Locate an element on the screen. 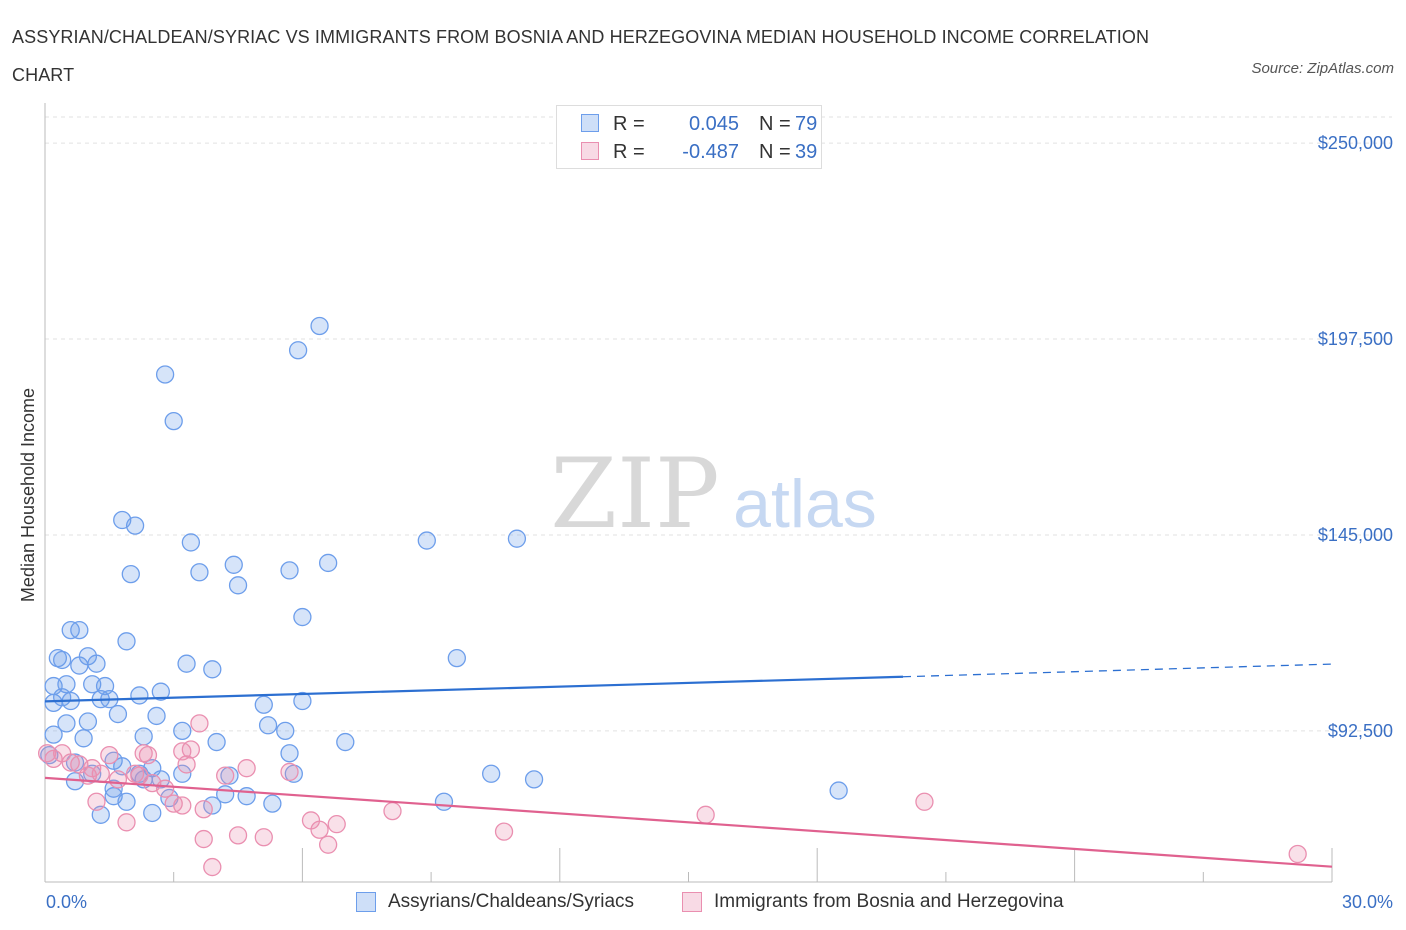 This screenshot has height=930, width=1406. r-value: 0.045 is located at coordinates (713, 124).